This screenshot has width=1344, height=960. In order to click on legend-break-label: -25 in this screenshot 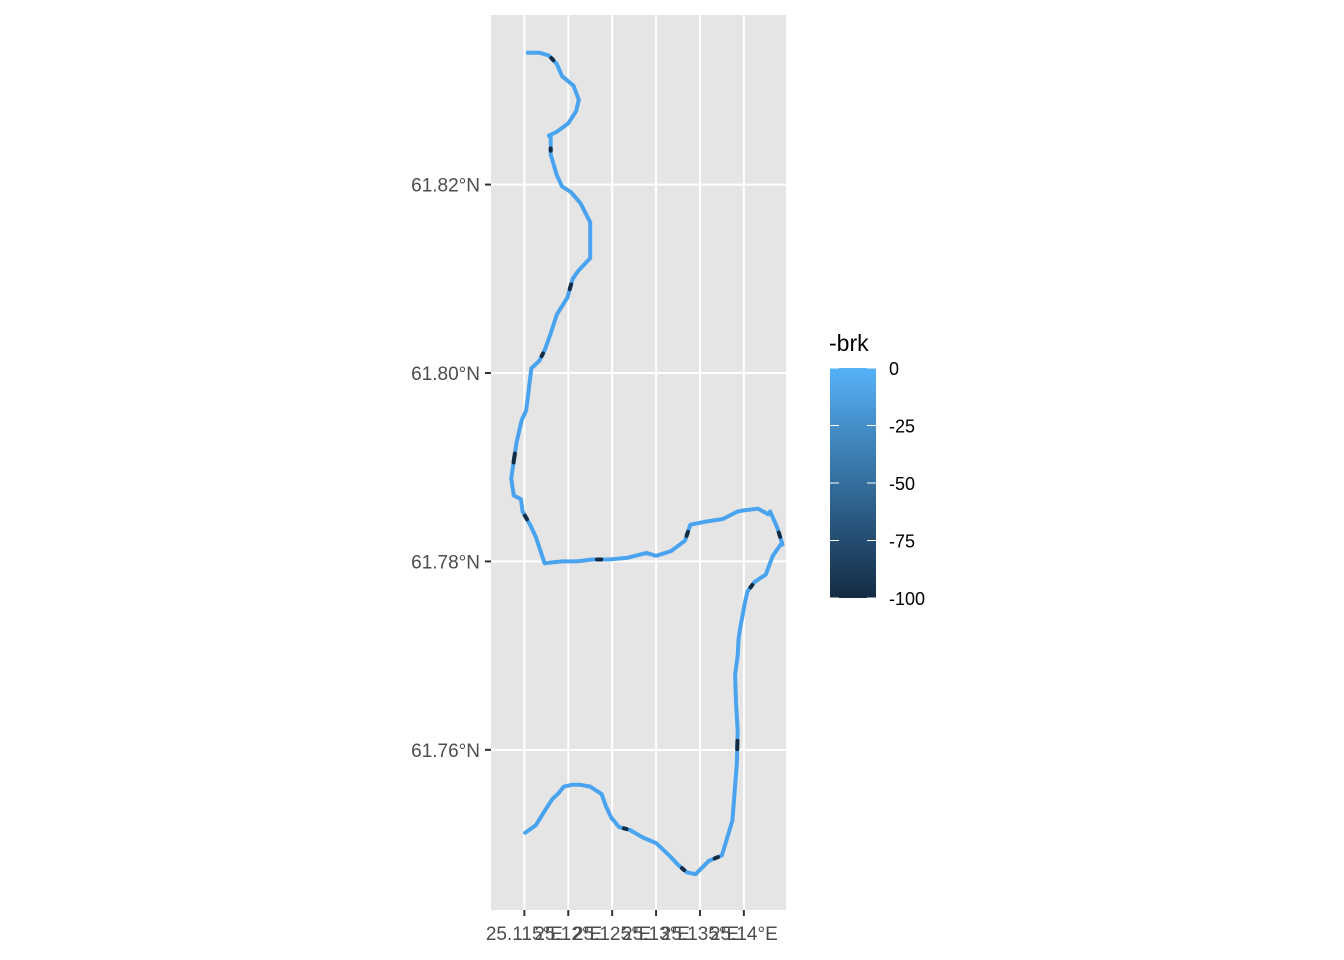, I will do `click(902, 427)`.